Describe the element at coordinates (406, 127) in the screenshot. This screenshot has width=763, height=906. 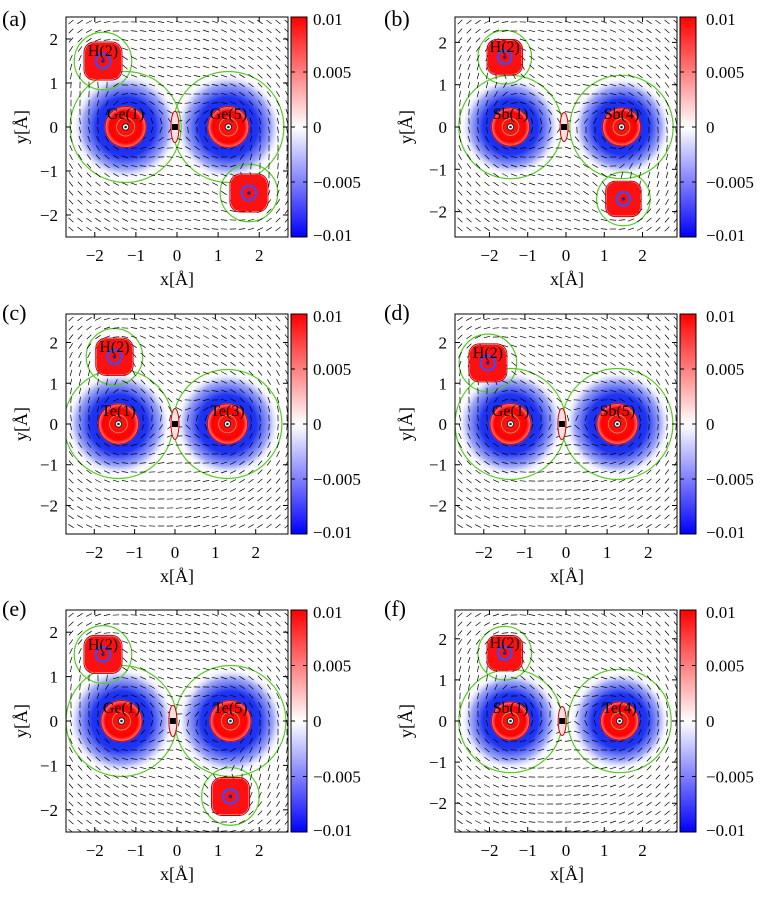
I see `y-axis-label: y[Å]` at that location.